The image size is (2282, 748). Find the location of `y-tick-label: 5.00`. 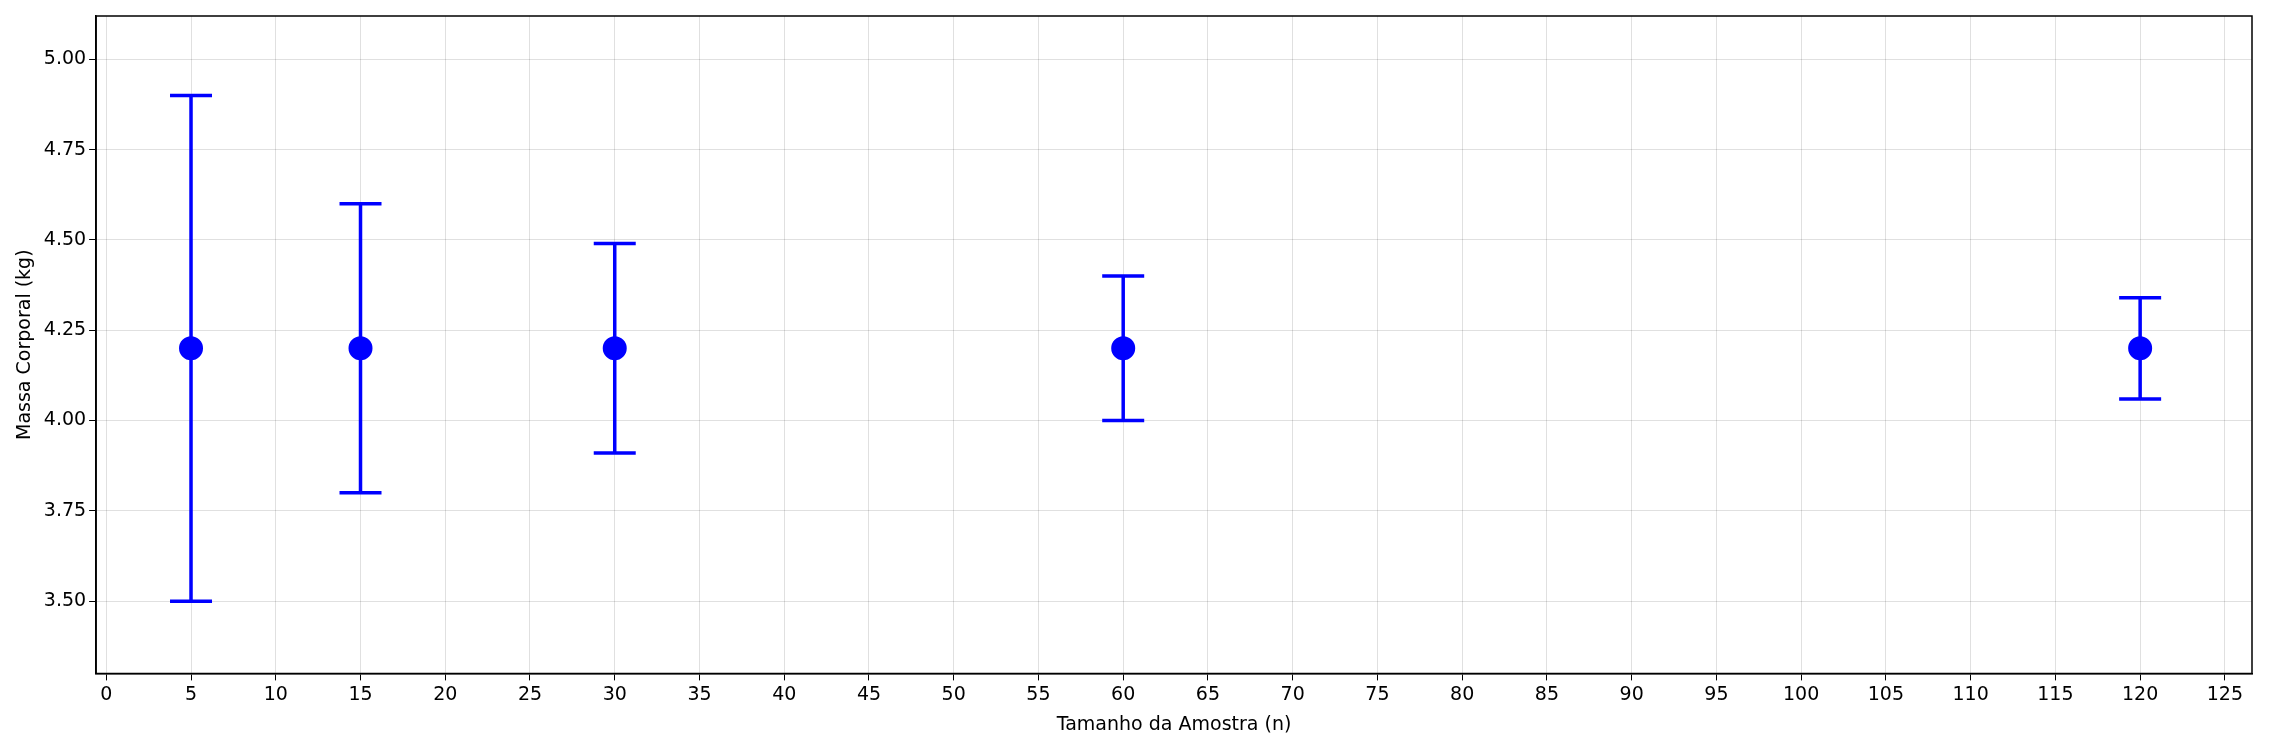

y-tick-label: 5.00 is located at coordinates (65, 57).